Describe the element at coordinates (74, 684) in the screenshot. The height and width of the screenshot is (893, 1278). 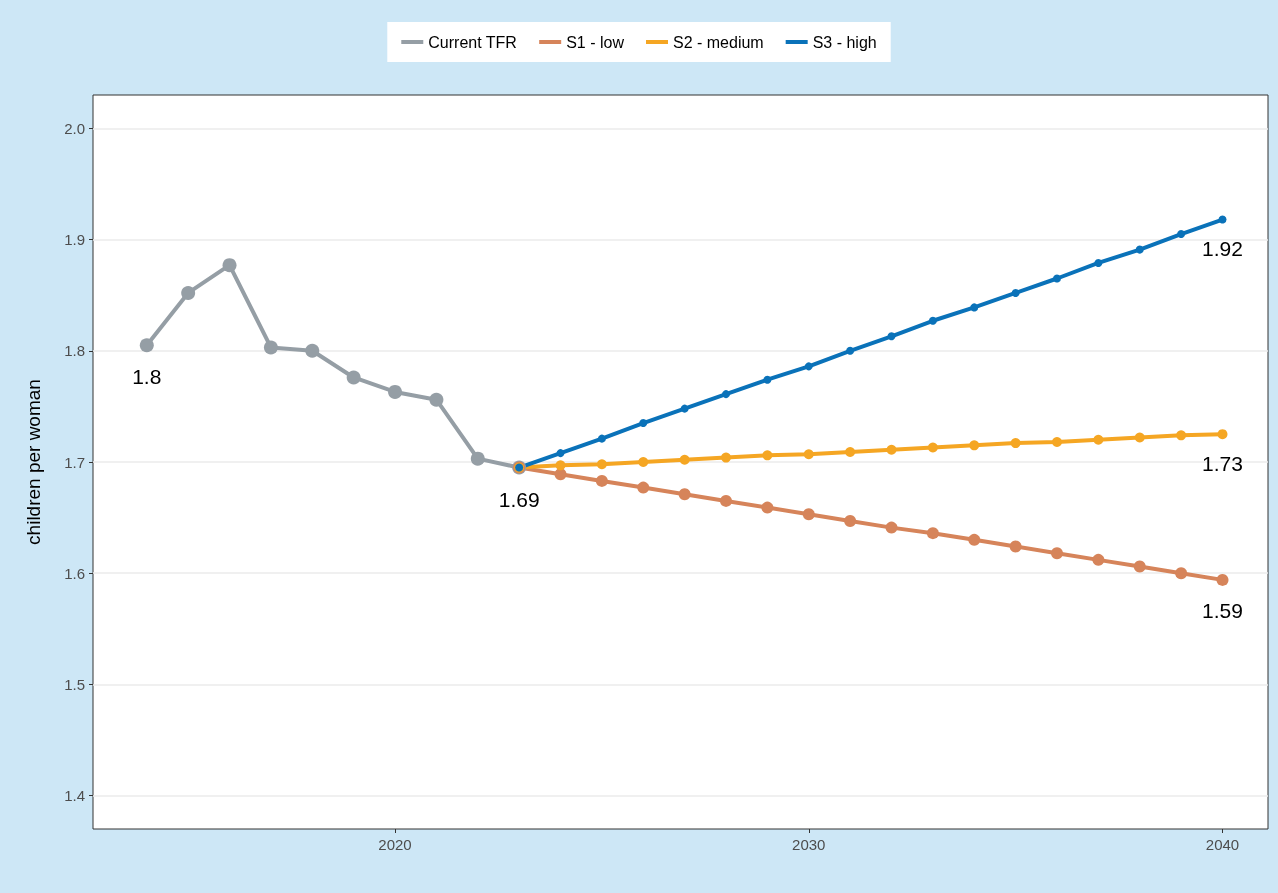
I see `y-tick-label: 1.5` at that location.